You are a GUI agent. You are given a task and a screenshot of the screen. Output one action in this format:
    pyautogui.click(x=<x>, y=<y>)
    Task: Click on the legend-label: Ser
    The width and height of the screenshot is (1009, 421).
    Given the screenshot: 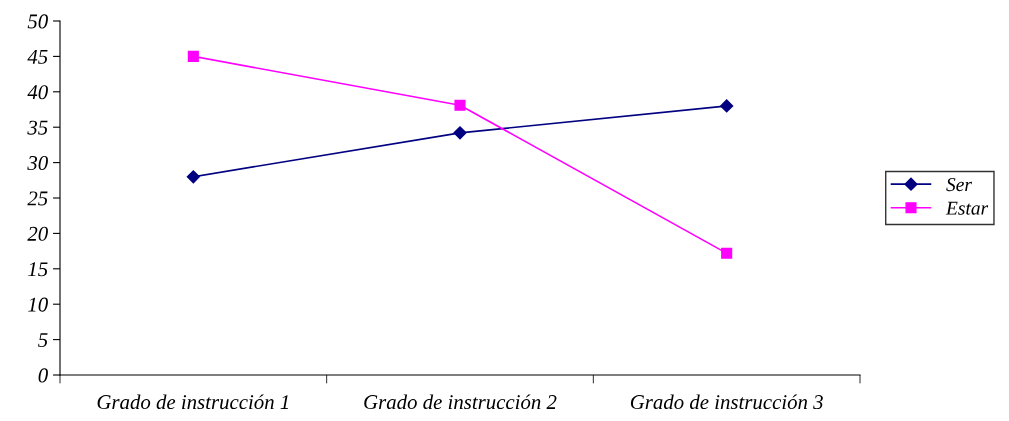 What is the action you would take?
    pyautogui.click(x=959, y=185)
    